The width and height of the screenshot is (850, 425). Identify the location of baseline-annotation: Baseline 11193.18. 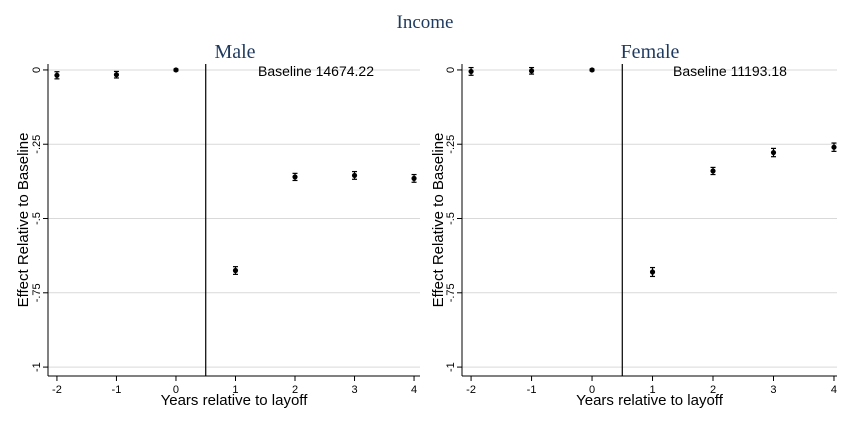
(730, 71).